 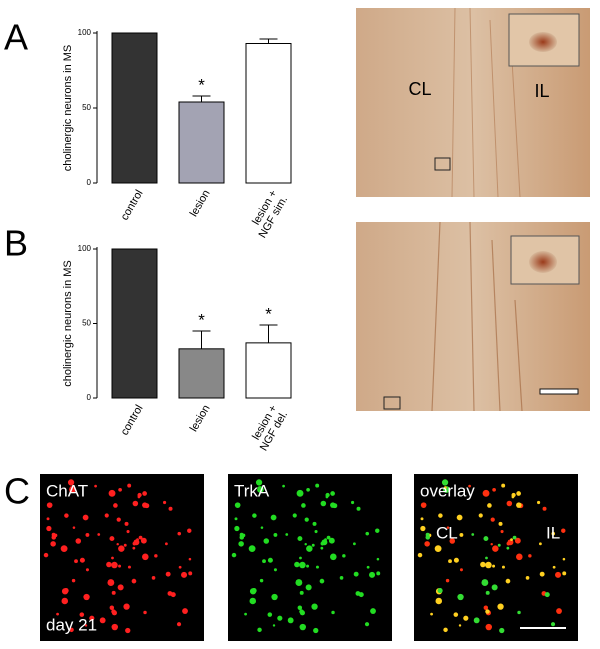 What do you see at coordinates (89, 397) in the screenshot?
I see `y-tick-label: 0` at bounding box center [89, 397].